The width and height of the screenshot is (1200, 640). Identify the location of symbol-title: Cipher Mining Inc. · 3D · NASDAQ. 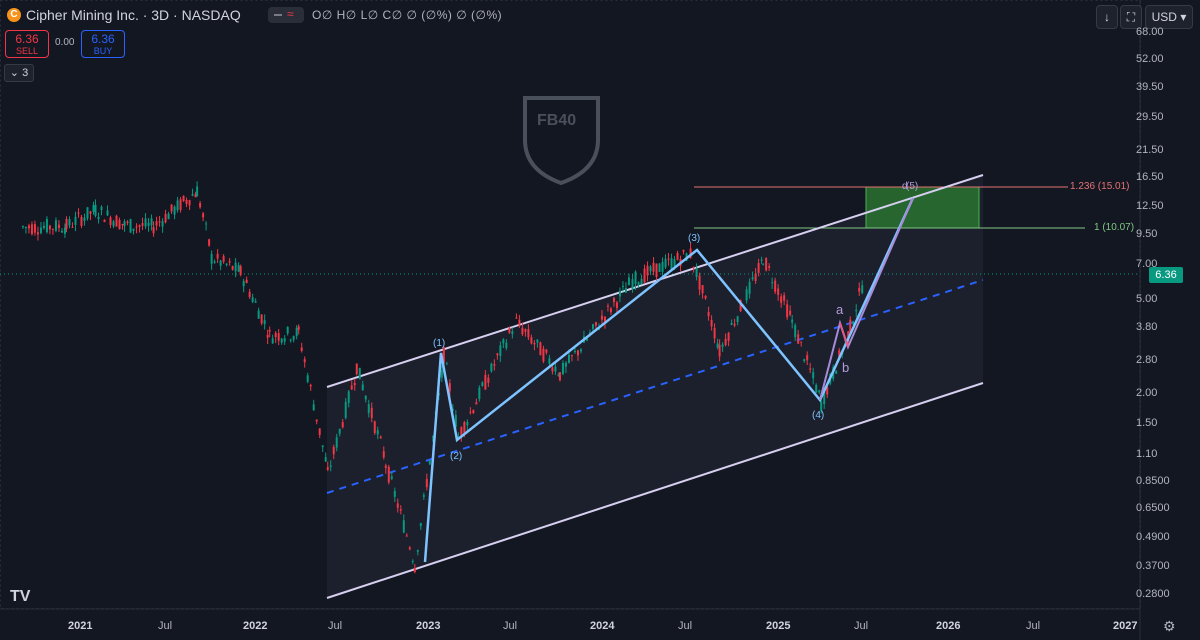
(133, 15).